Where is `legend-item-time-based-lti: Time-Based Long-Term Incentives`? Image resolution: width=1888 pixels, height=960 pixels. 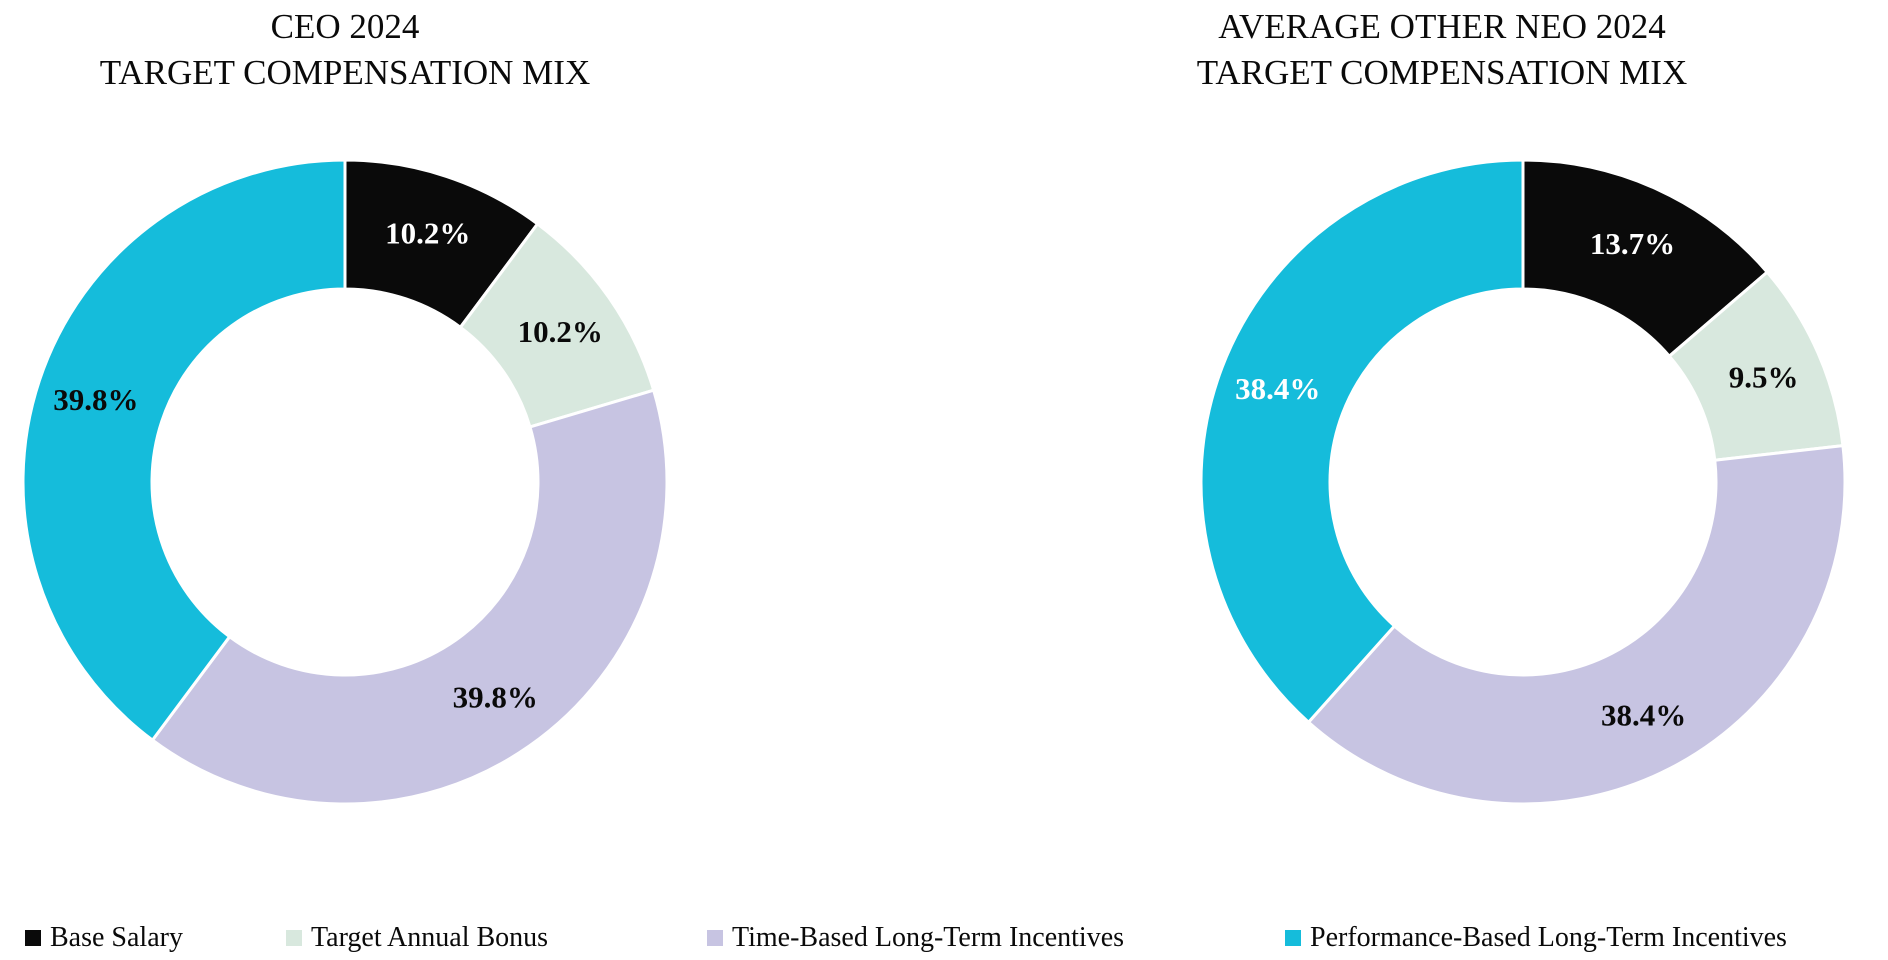
legend-item-time-based-lti: Time-Based Long-Term Incentives is located at coordinates (915, 938).